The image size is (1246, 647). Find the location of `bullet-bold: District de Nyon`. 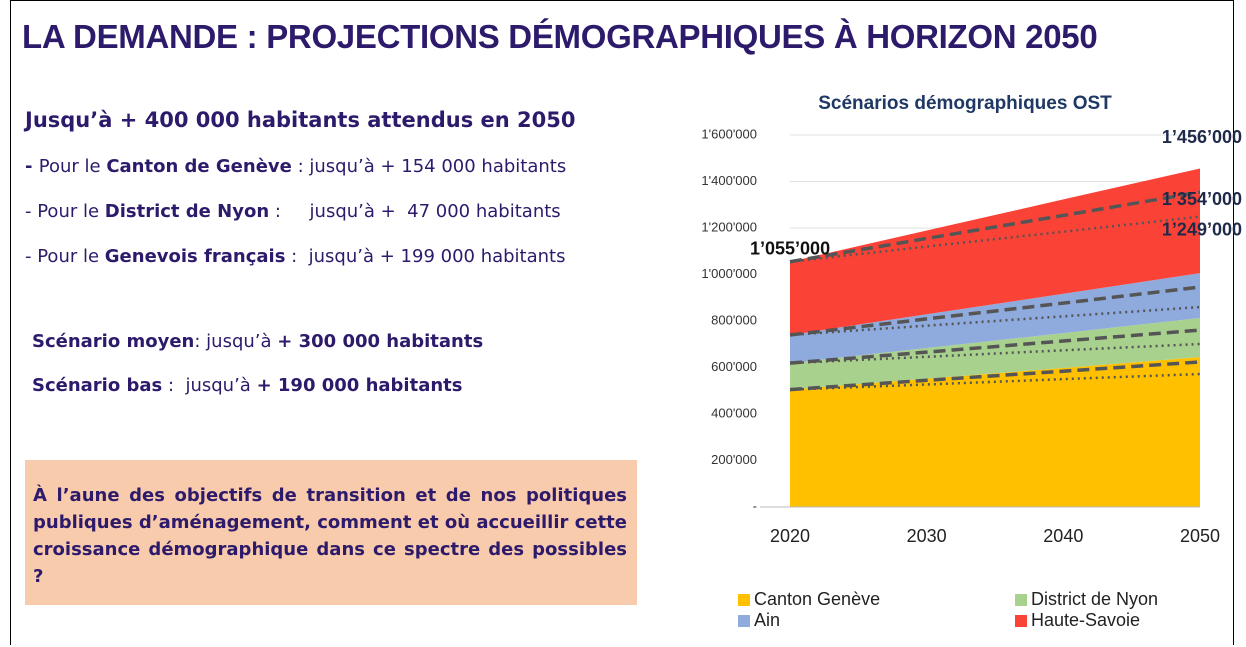

bullet-bold: District de Nyon is located at coordinates (187, 211).